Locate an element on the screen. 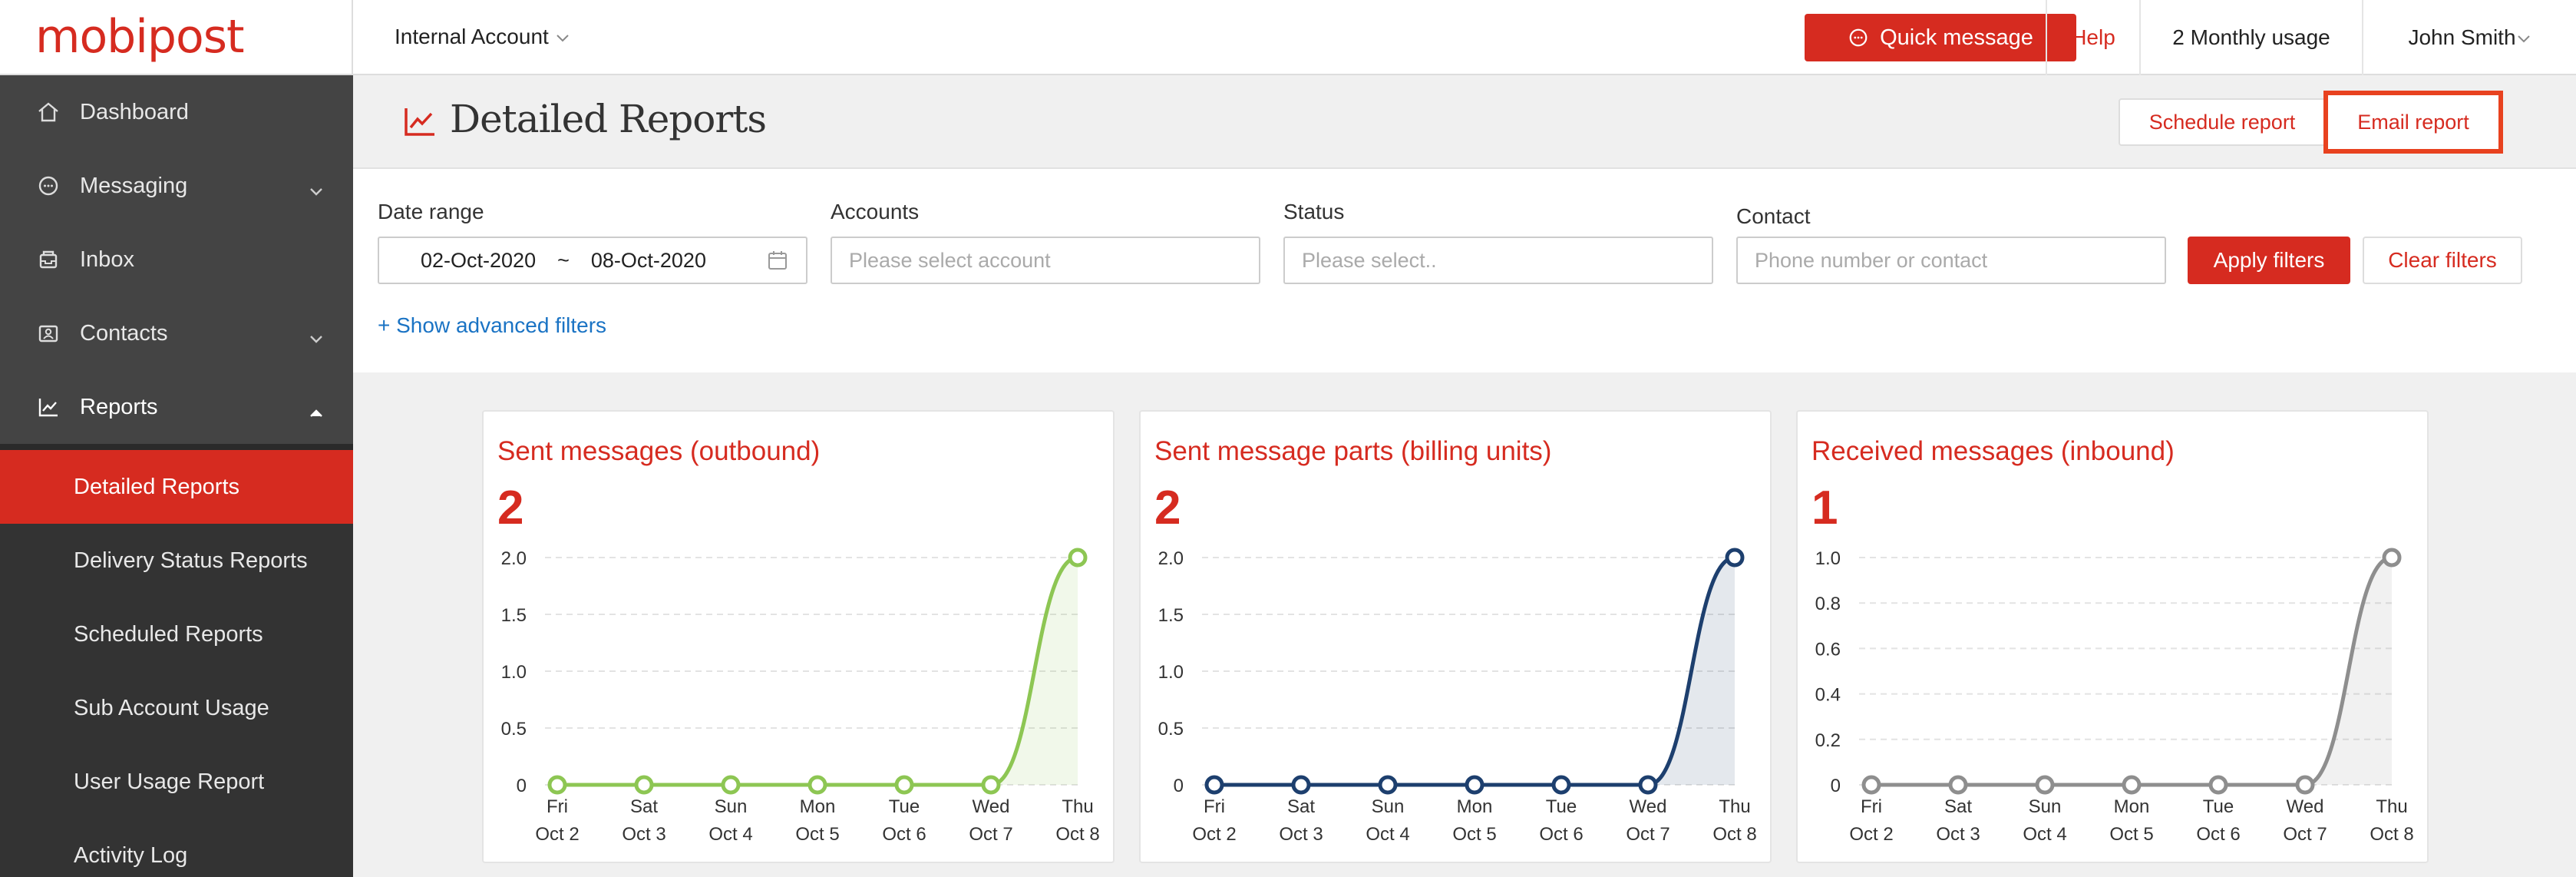 Image resolution: width=2576 pixels, height=877 pixels. home-icon is located at coordinates (48, 112).